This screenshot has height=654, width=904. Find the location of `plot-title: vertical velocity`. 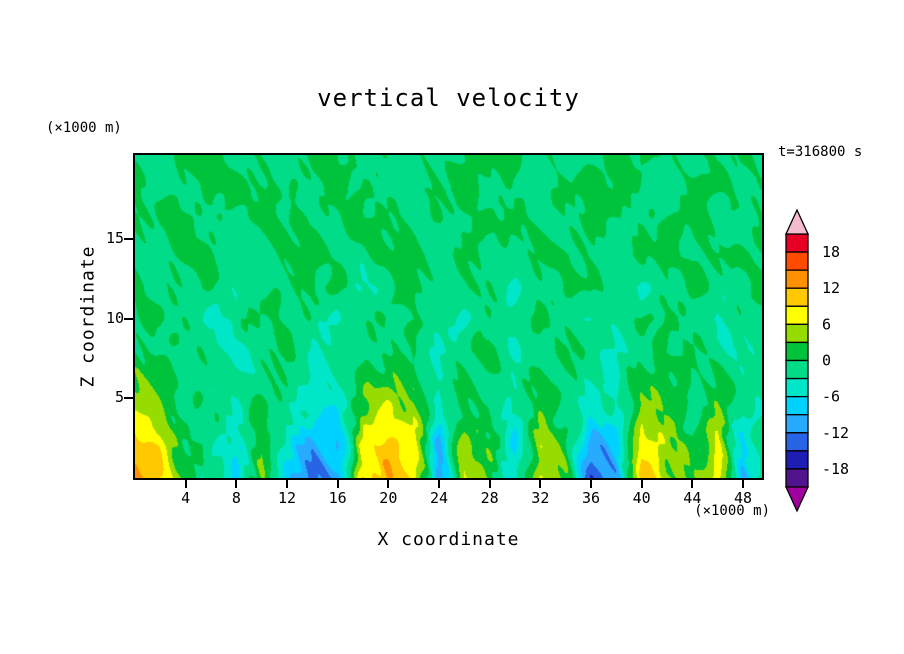

plot-title: vertical velocity is located at coordinates (448, 98).